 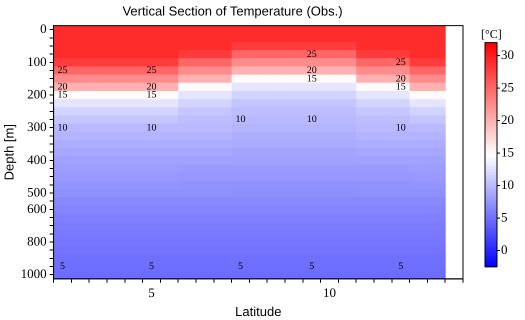 I want to click on y-tick-label: 1000, so click(x=33, y=274).